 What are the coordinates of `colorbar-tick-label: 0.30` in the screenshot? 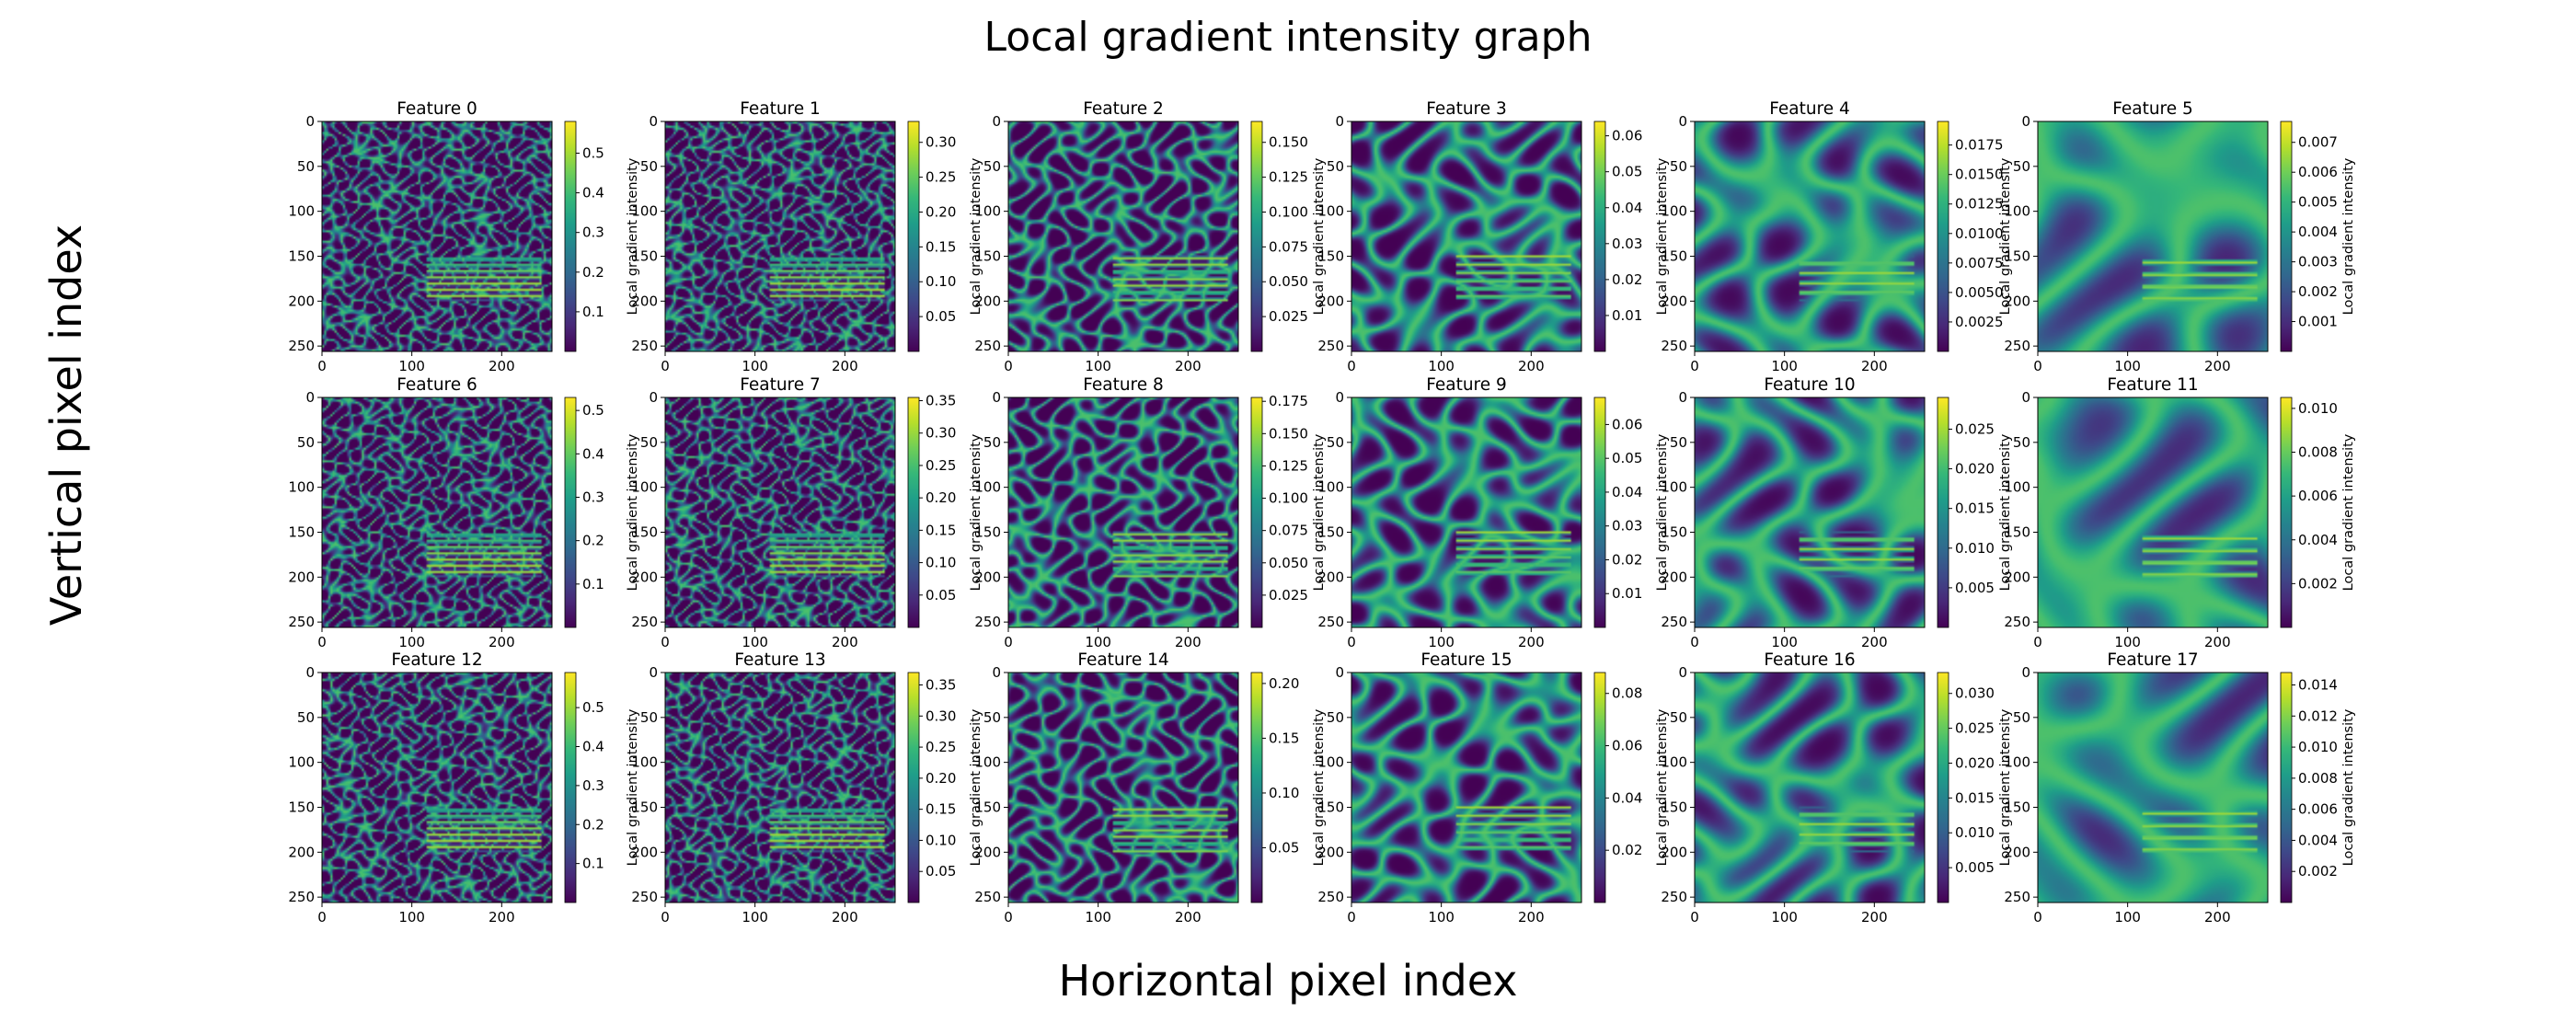 It's located at (941, 715).